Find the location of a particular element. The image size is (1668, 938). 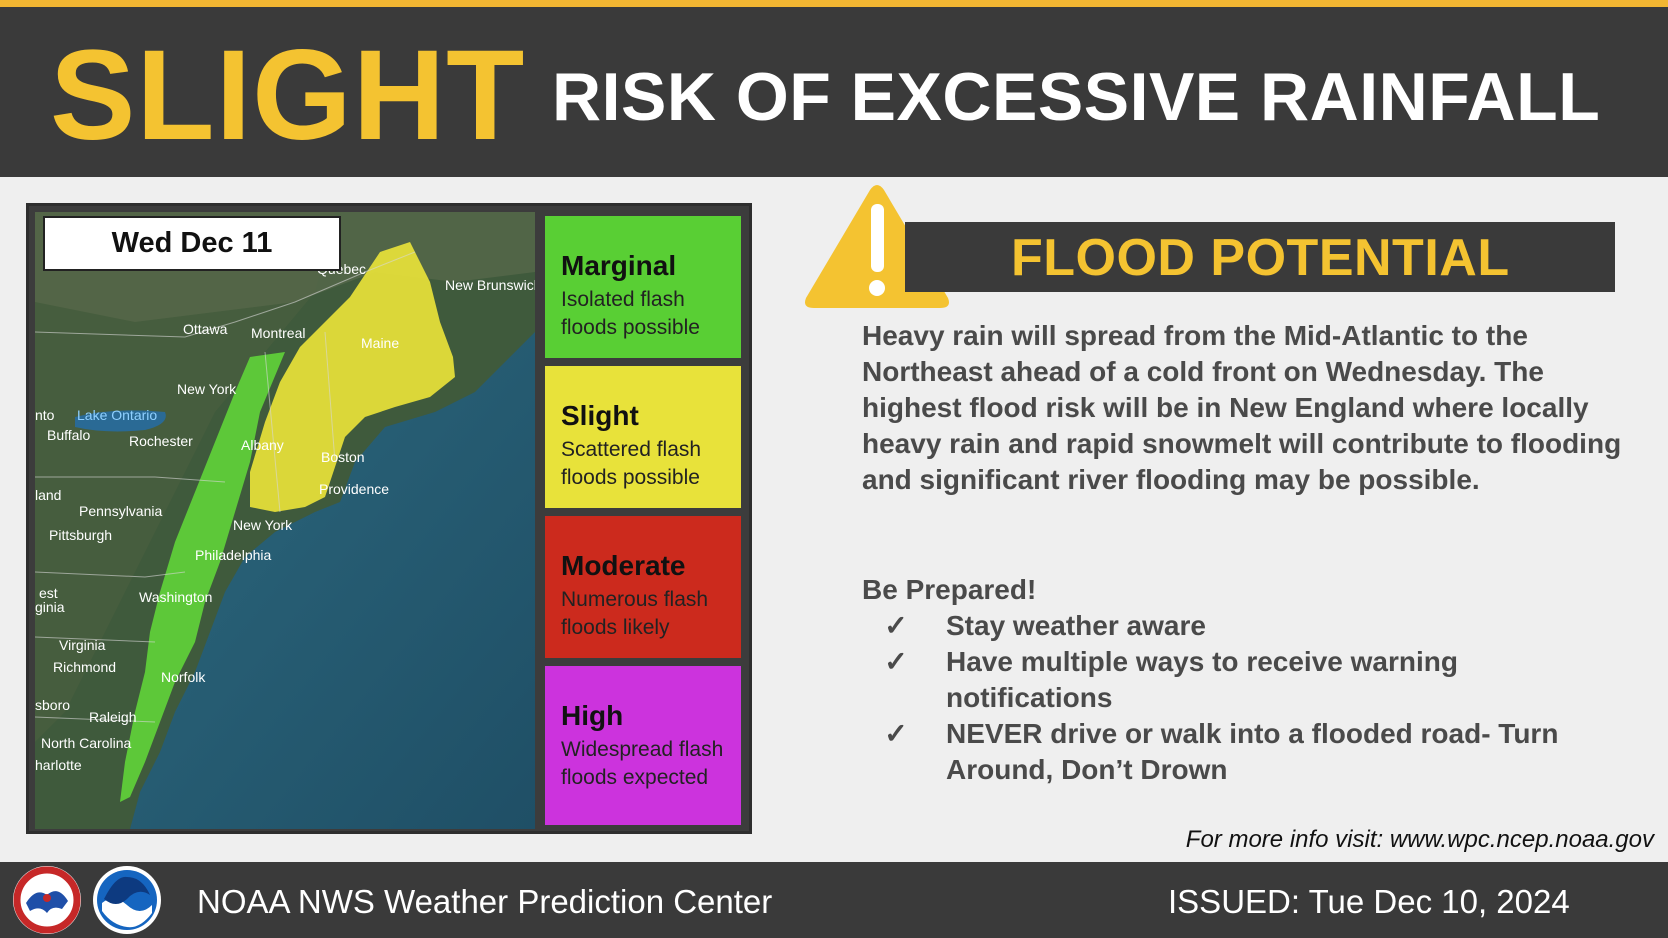

issued-date: ISSUED: Tue Dec 10, 2024 is located at coordinates (1369, 901).